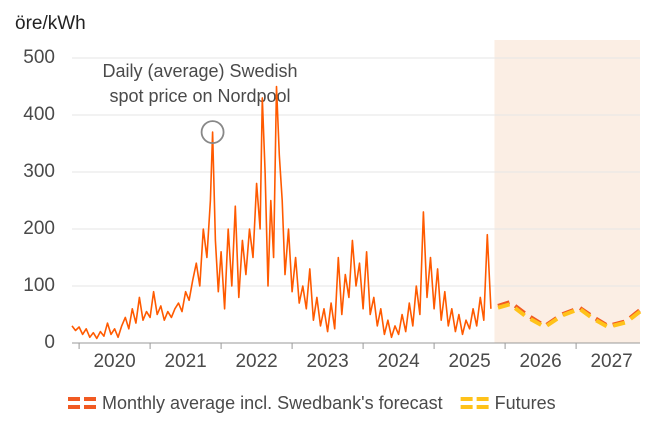 The image size is (652, 421). I want to click on legend-label: Futures, so click(525, 403).